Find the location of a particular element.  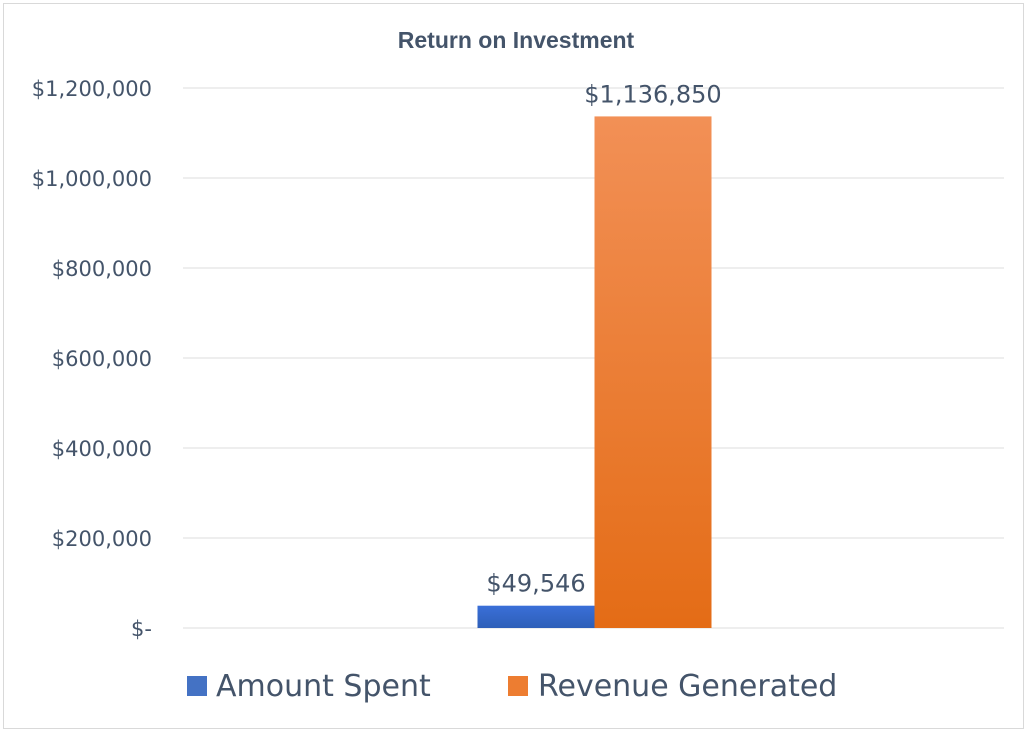

y-tick-label: $1,200,000 is located at coordinates (92, 89).